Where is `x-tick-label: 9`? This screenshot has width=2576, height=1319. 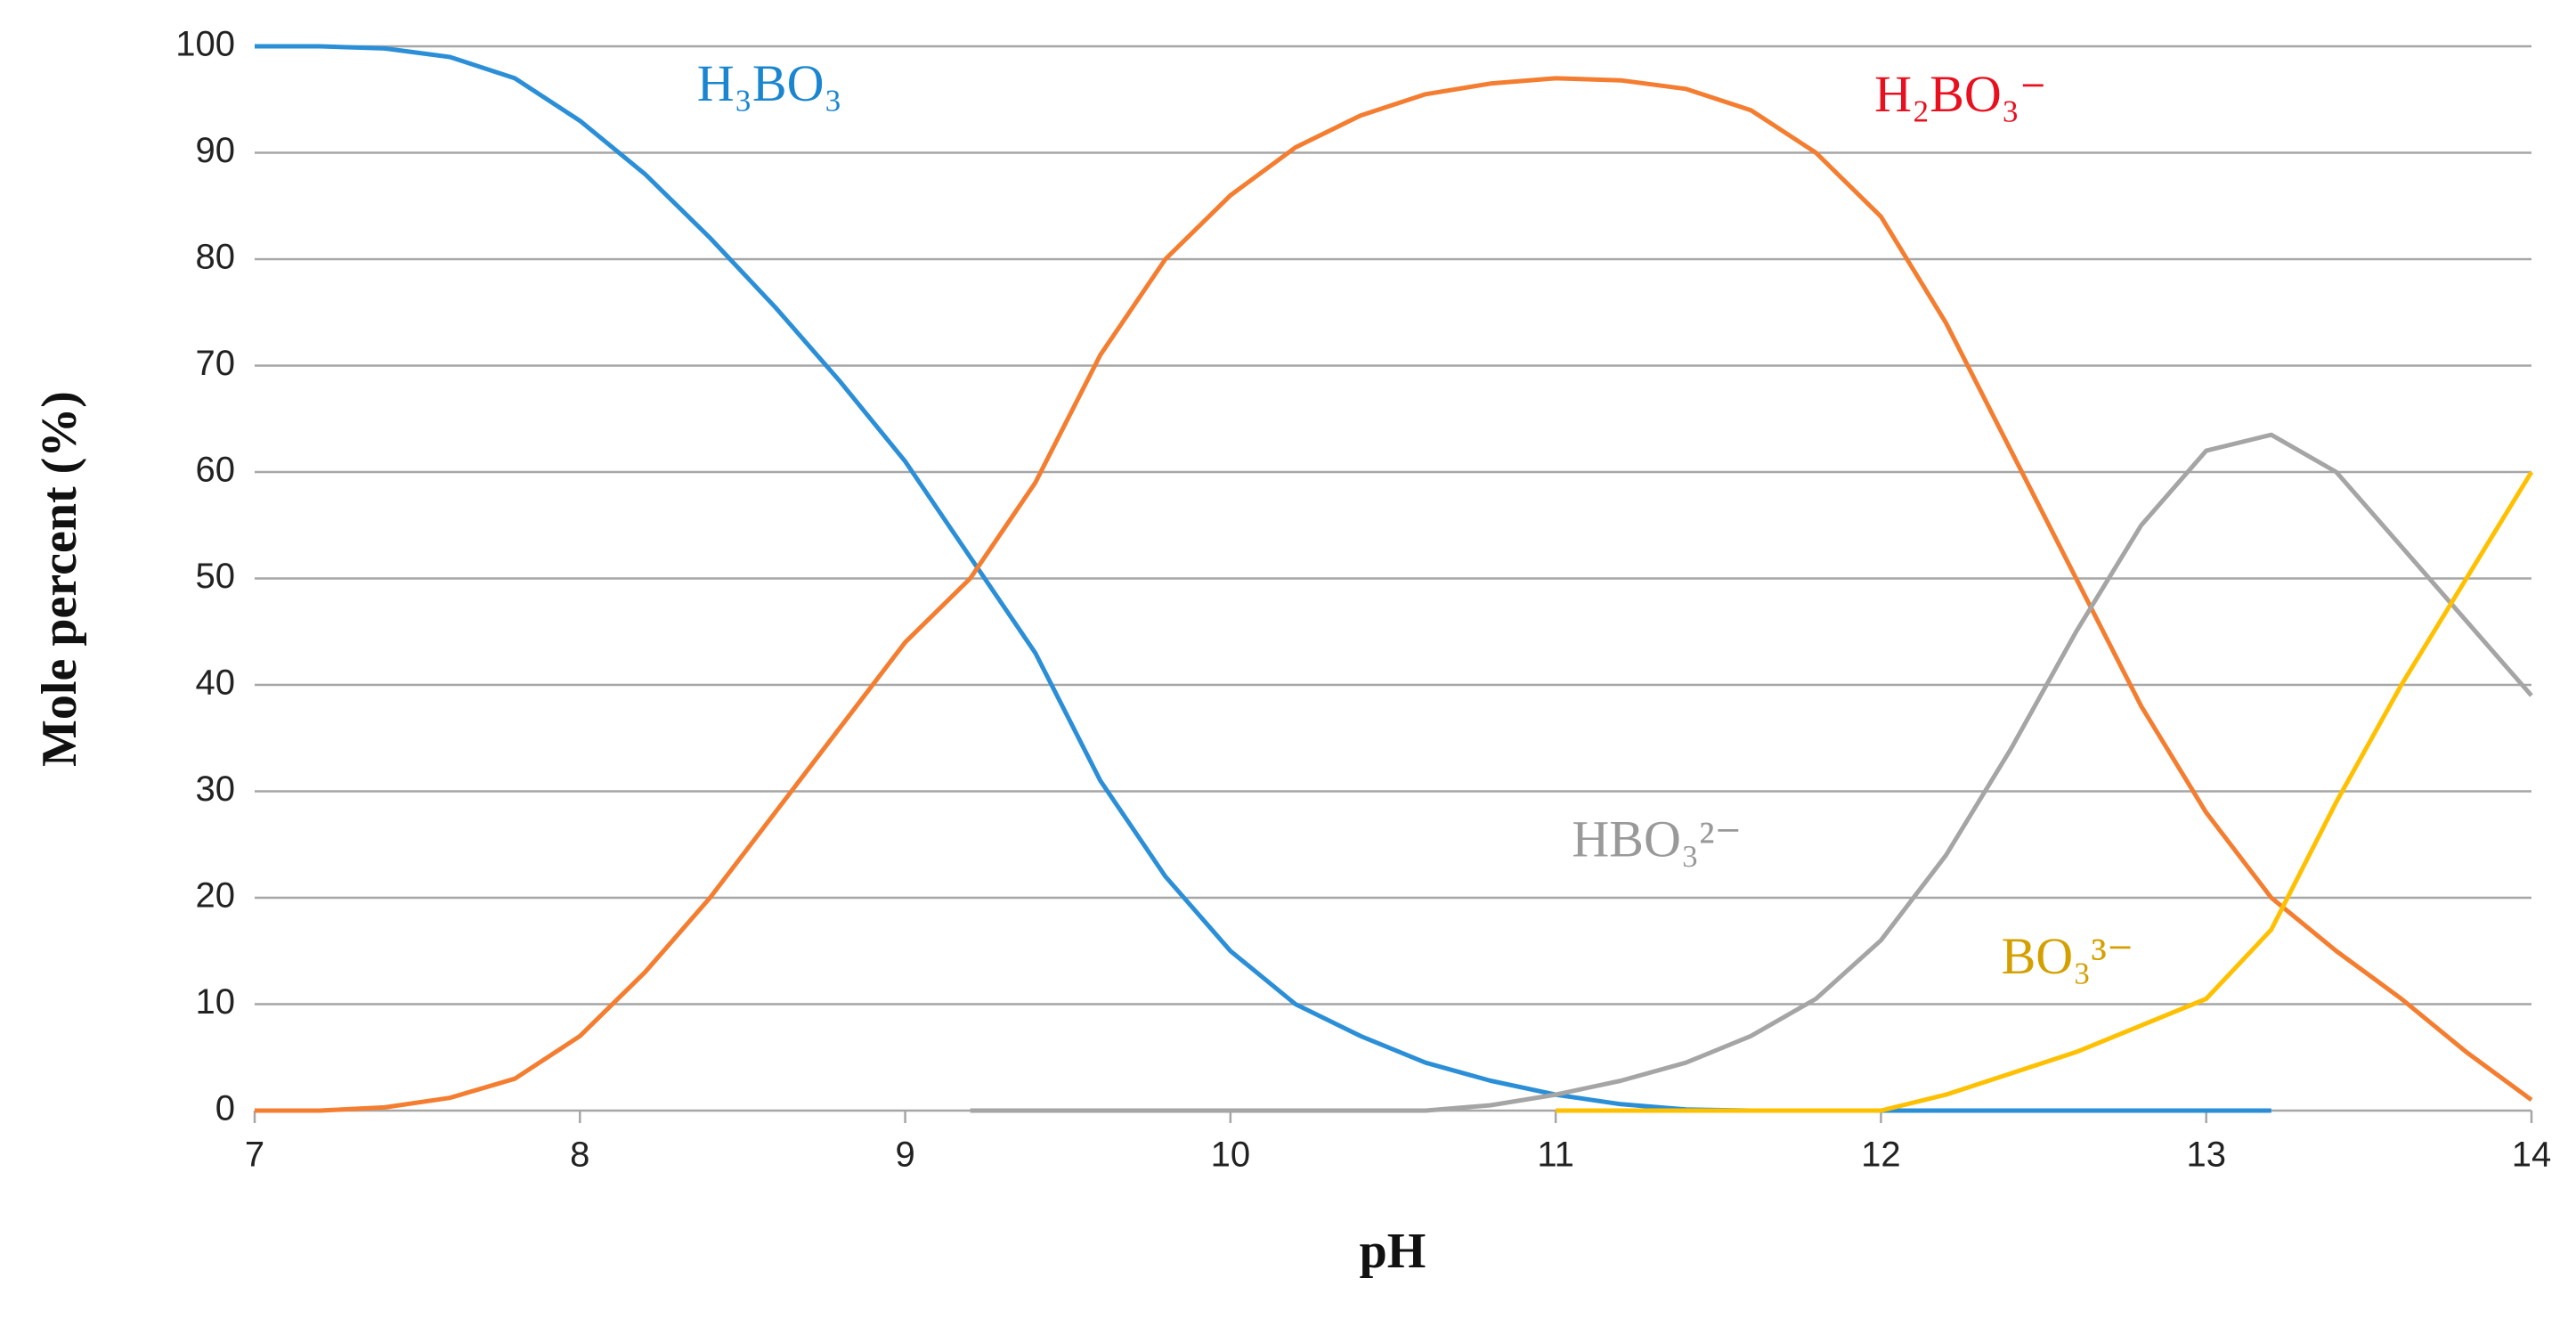
x-tick-label: 9 is located at coordinates (904, 1156).